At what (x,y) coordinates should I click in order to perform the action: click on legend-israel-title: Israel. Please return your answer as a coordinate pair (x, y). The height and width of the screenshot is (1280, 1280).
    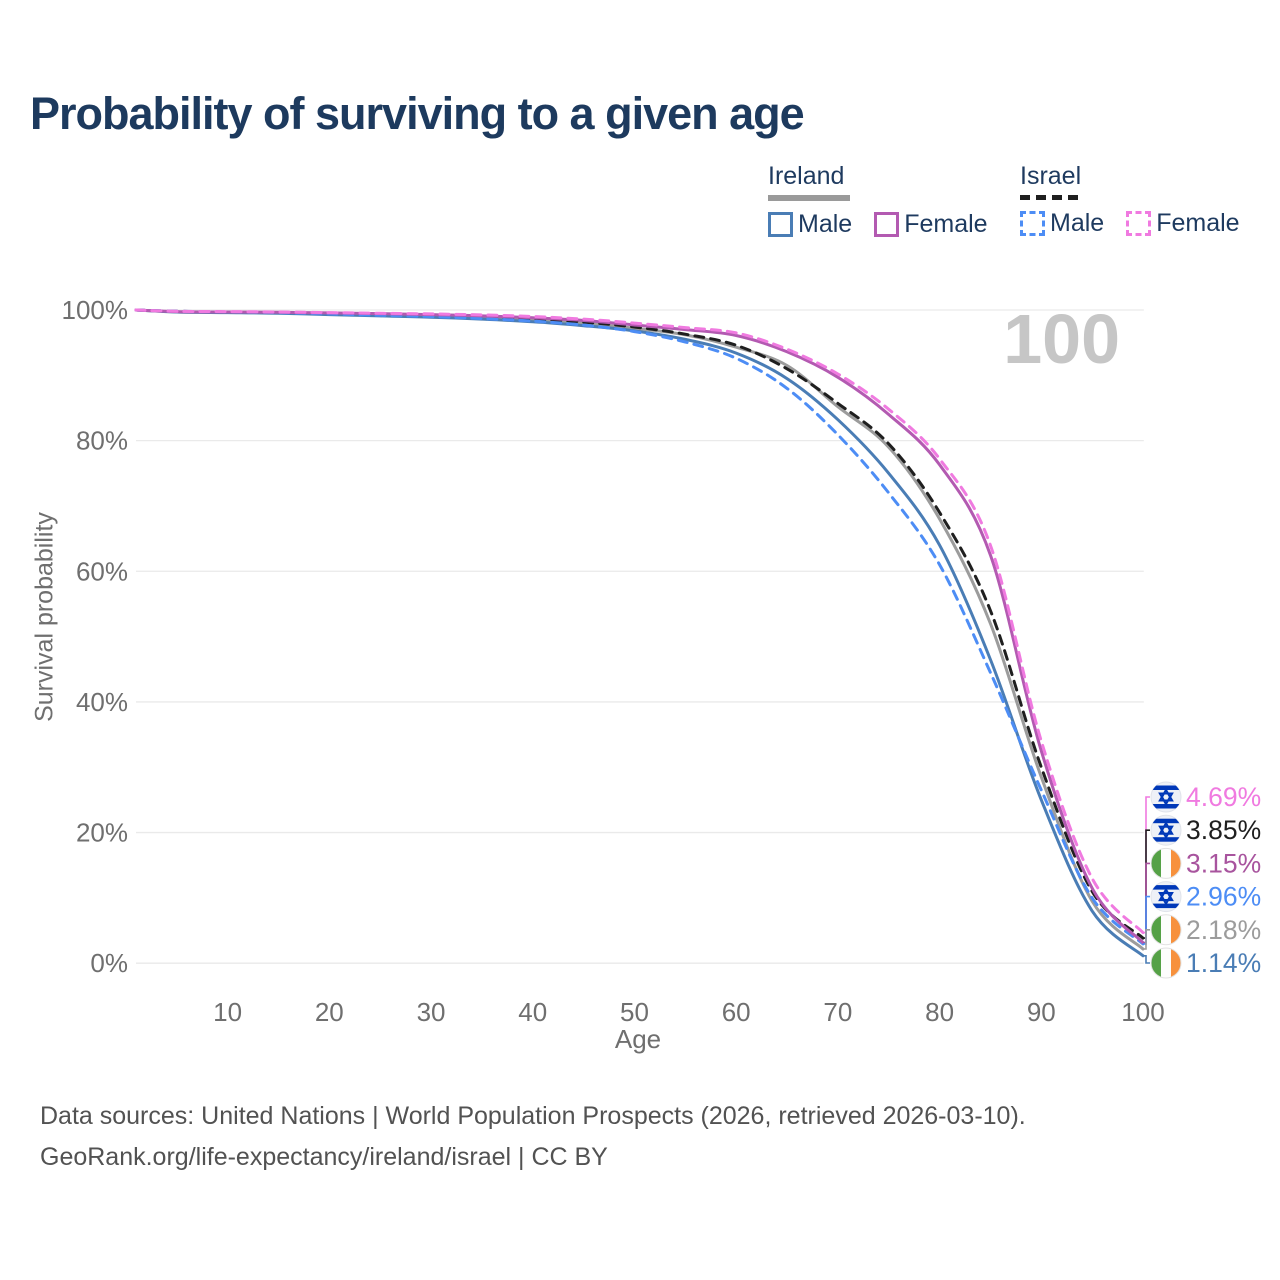
    Looking at the image, I should click on (1051, 176).